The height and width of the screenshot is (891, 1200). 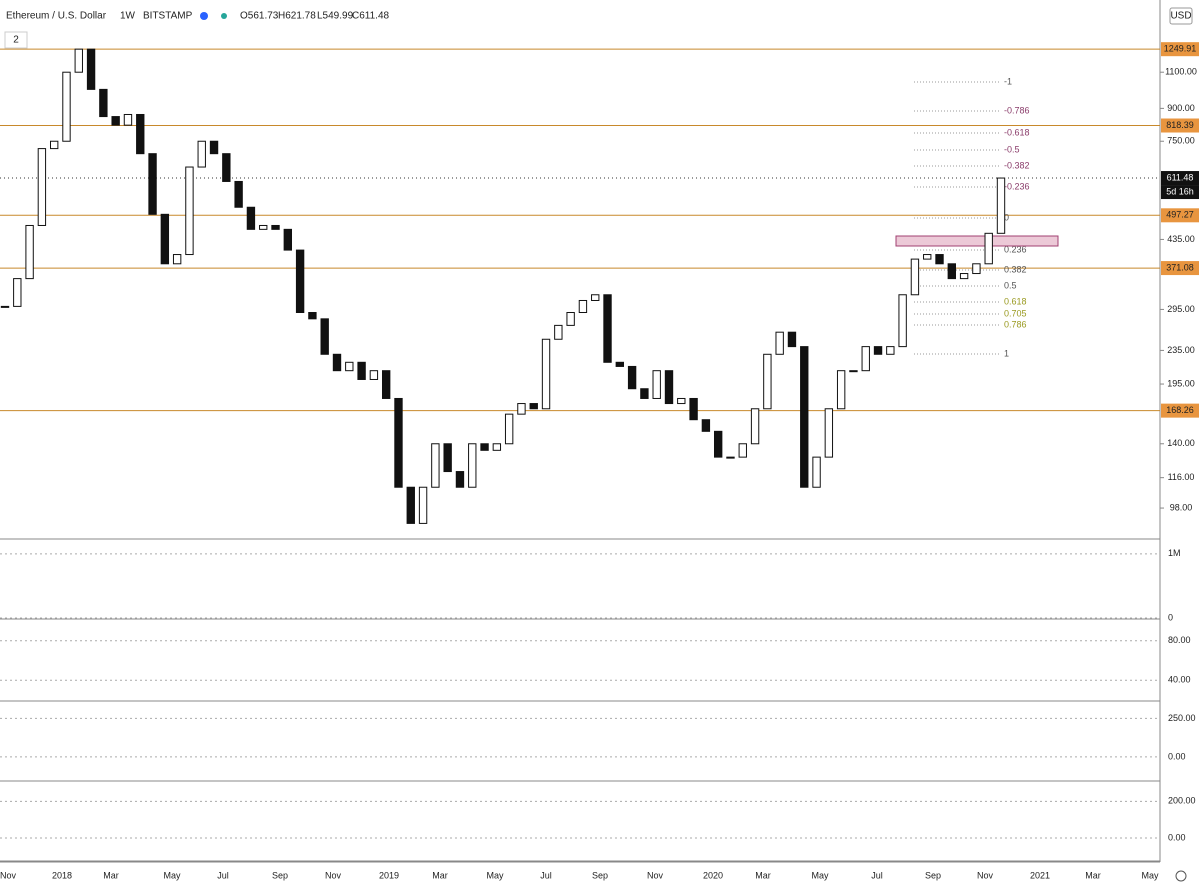 I want to click on ohlc-value: C611.48, so click(x=371, y=16).